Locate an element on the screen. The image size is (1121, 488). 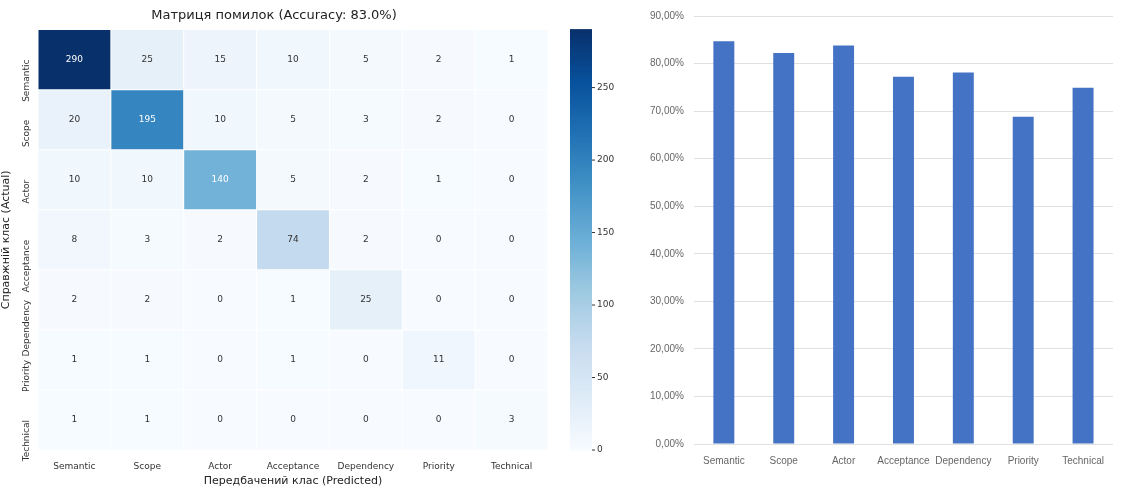
color-bar-label: 0 is located at coordinates (600, 449).